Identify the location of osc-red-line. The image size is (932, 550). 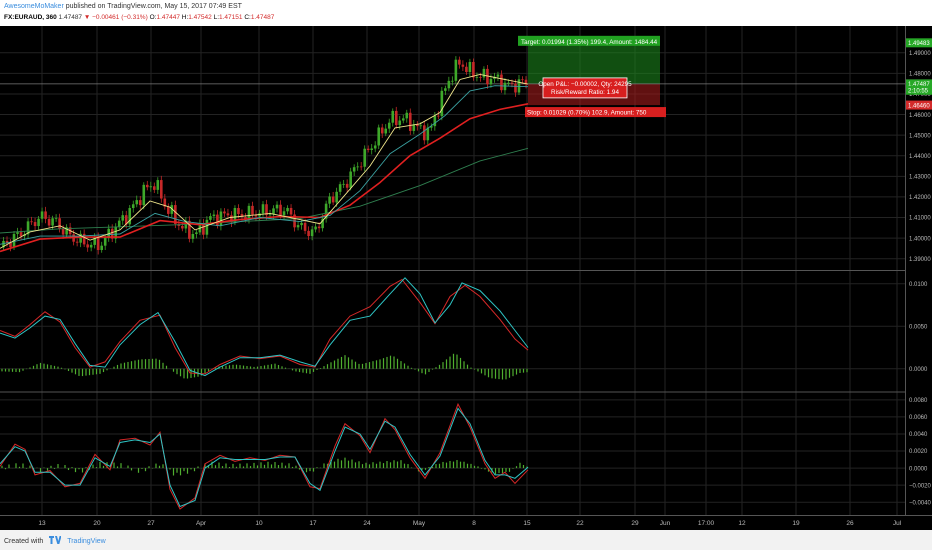
(264, 456).